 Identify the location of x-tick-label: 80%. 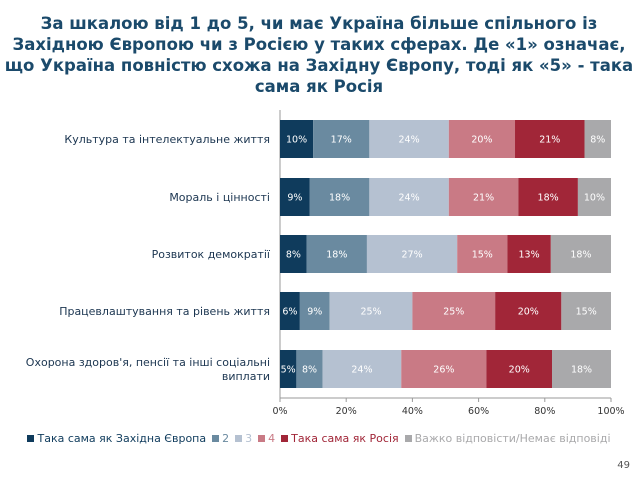
(544, 411).